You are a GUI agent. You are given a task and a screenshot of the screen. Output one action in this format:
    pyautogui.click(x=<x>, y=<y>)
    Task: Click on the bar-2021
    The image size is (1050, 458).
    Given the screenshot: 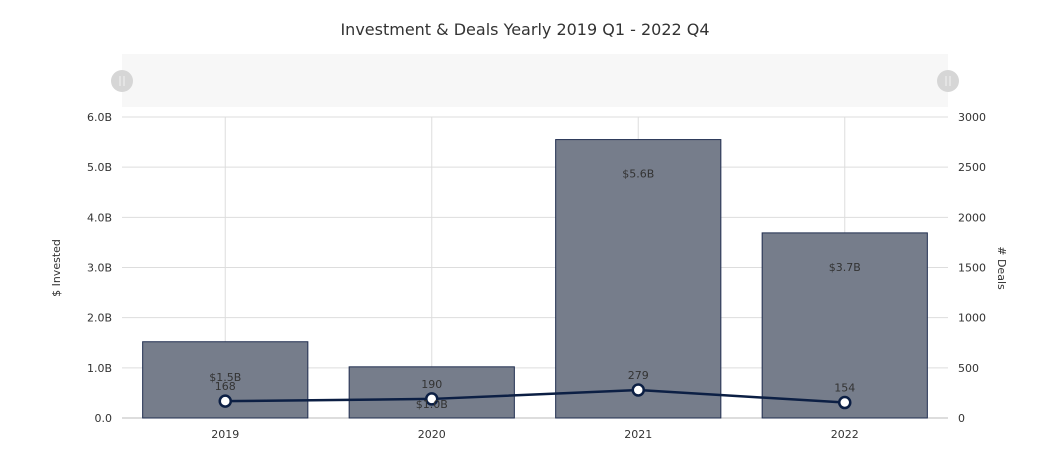 What is the action you would take?
    pyautogui.click(x=638, y=279)
    